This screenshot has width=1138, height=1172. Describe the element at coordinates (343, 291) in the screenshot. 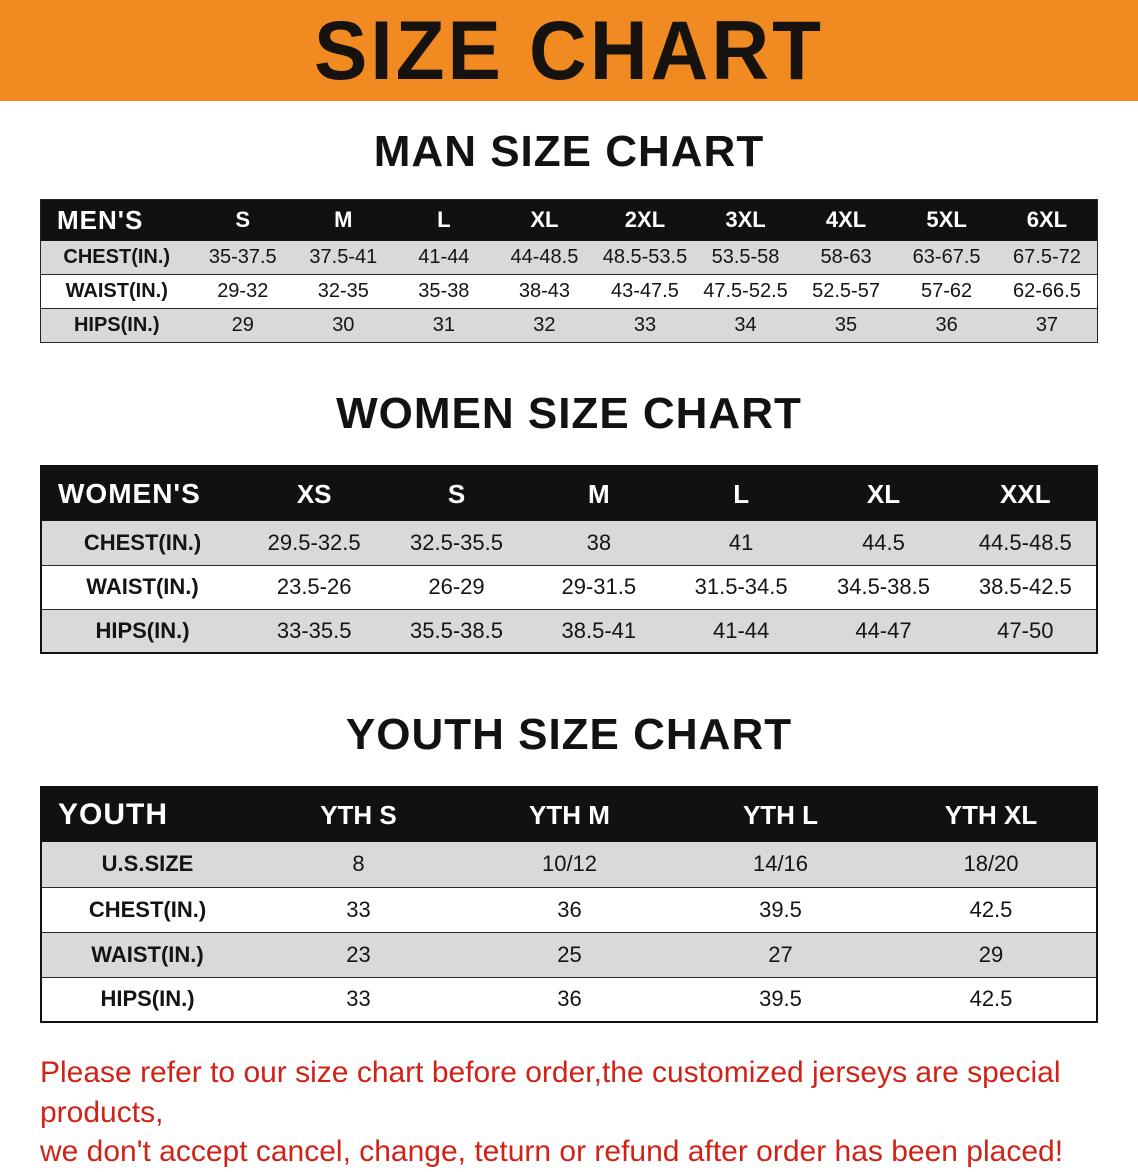

I see `size-value-cell: 32-35` at that location.